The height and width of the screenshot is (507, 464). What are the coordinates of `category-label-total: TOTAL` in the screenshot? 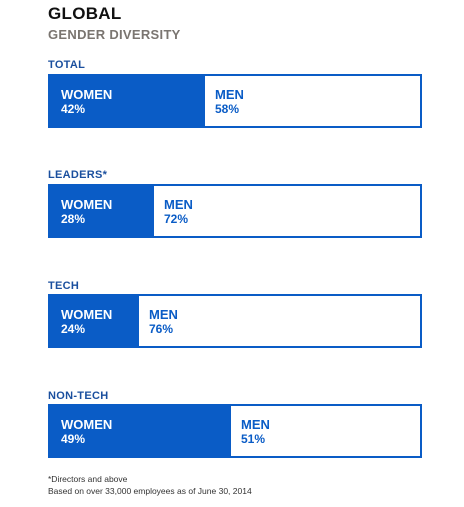 It's located at (67, 65).